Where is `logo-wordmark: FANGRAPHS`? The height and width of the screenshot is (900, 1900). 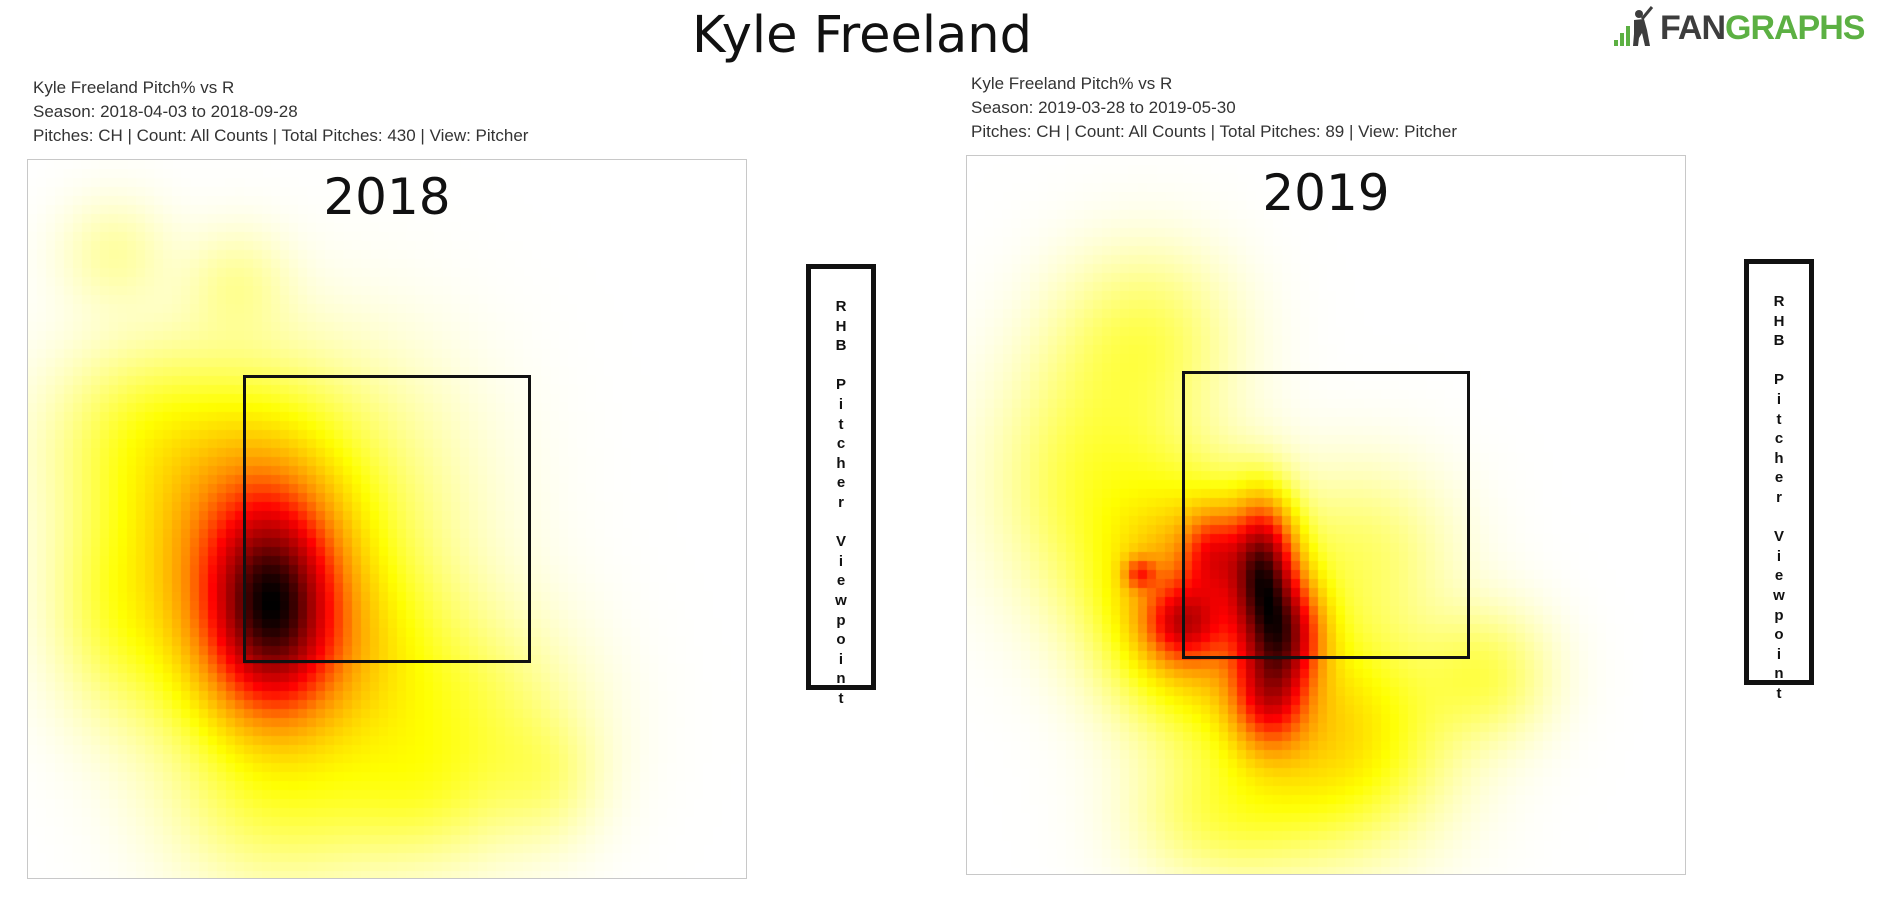 logo-wordmark: FANGRAPHS is located at coordinates (1762, 28).